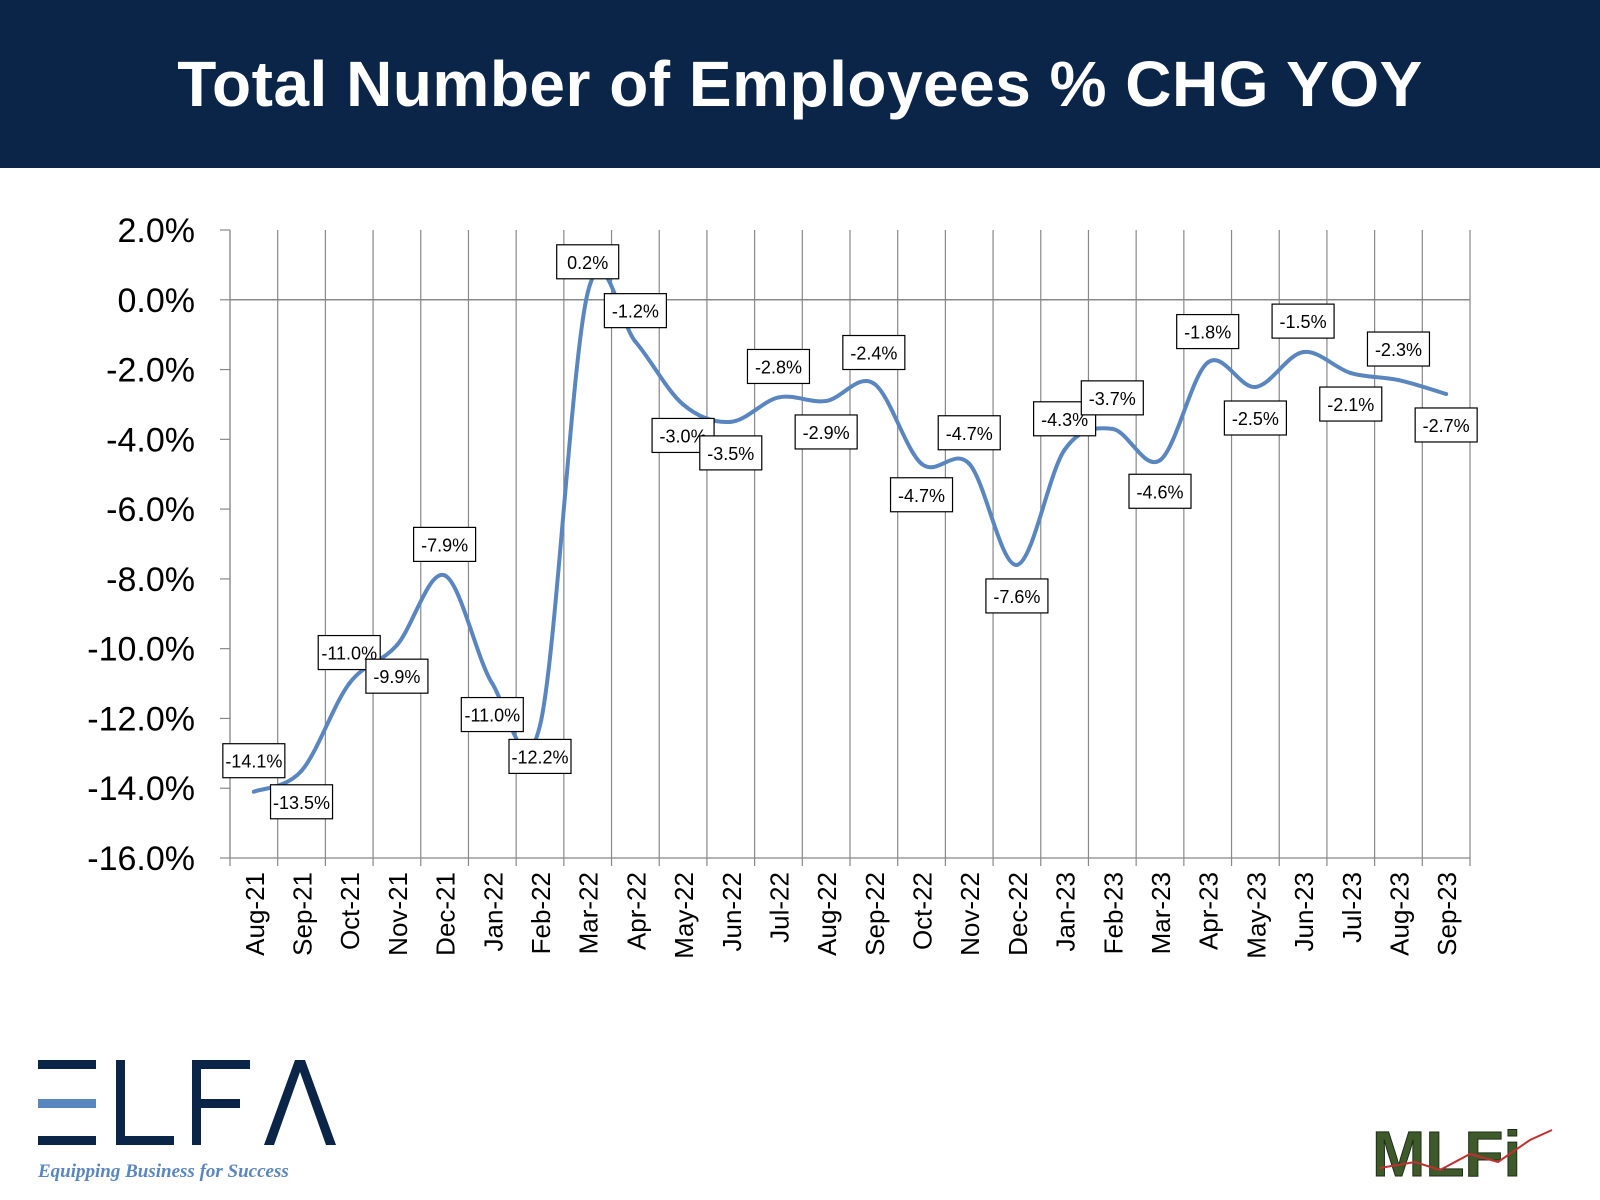 The image size is (1600, 1200). I want to click on mlfi-logo: MLFi, so click(1462, 1151).